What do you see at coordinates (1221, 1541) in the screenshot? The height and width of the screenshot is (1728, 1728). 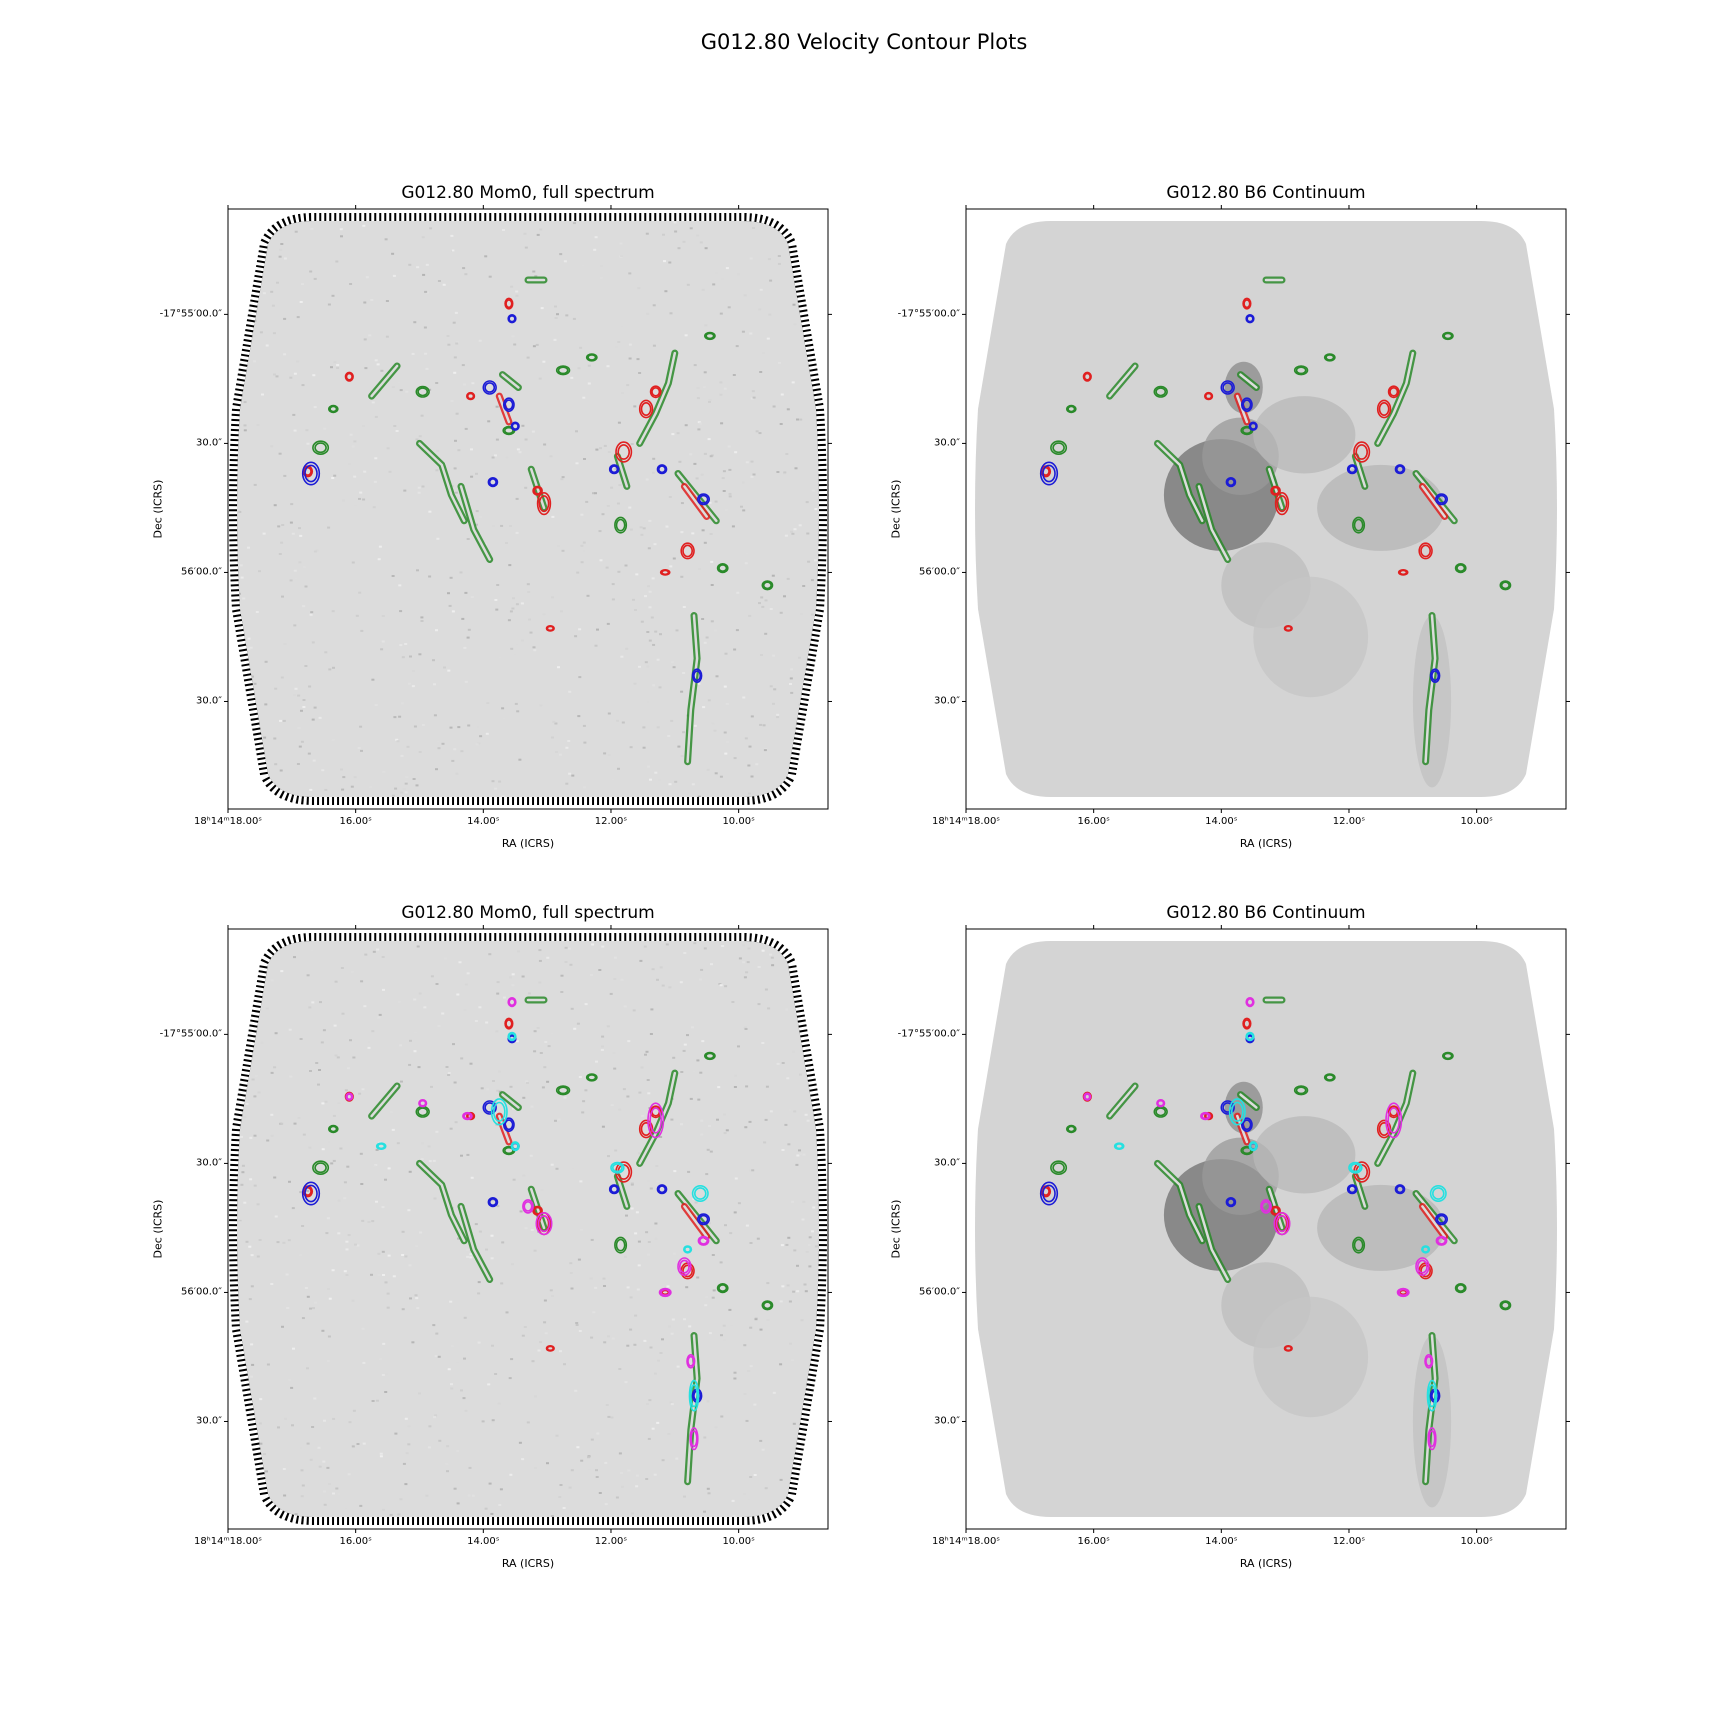 I see `x-tick-label: 14.00ˢ` at bounding box center [1221, 1541].